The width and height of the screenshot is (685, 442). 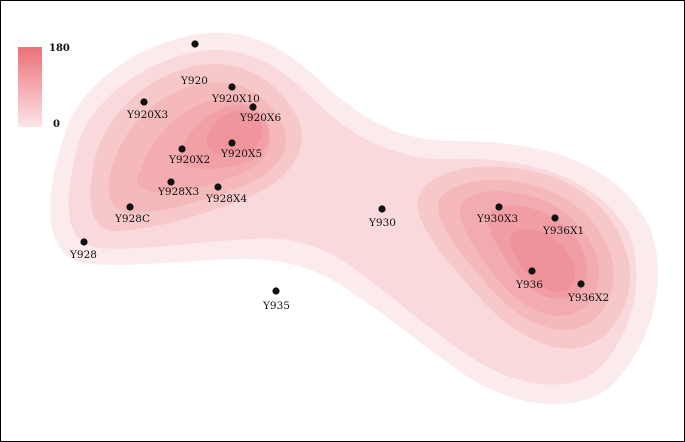 What do you see at coordinates (588, 298) in the screenshot?
I see `well-label-y936x2: Y936X2` at bounding box center [588, 298].